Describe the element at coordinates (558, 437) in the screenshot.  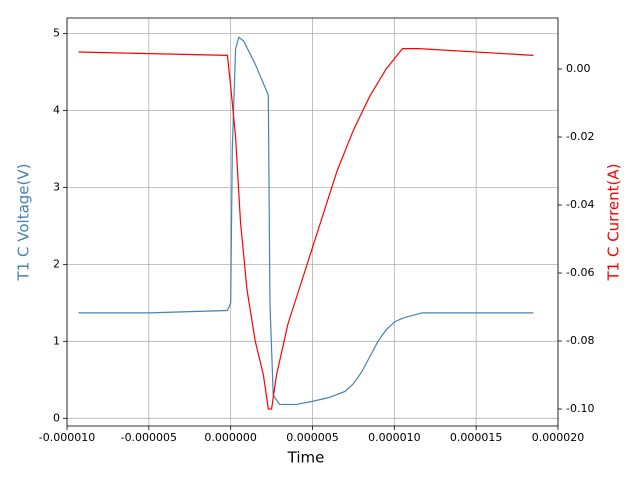
I see `x-tick-label: 0.000020` at that location.